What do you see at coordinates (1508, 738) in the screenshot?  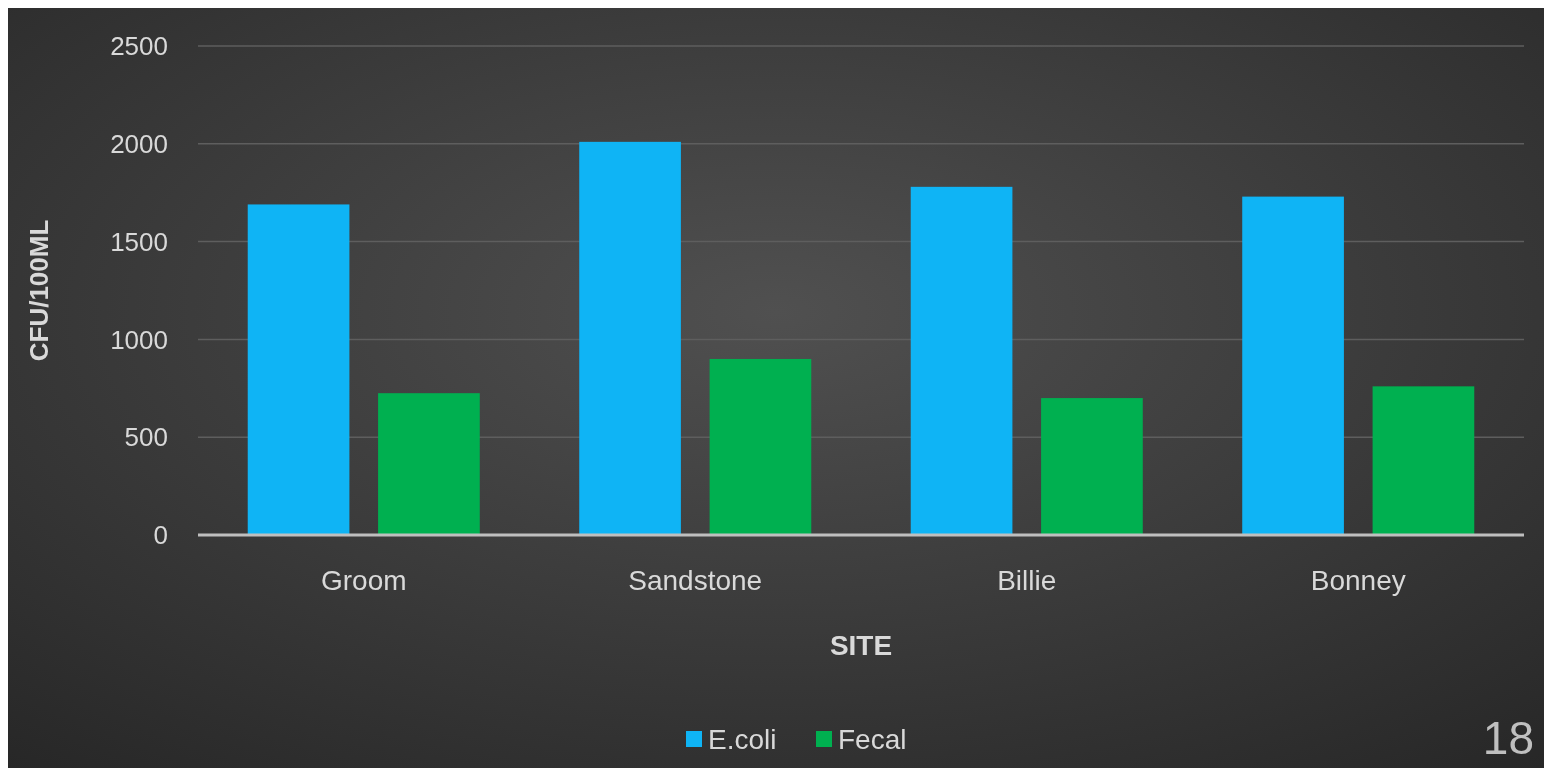 I see `text: 18` at bounding box center [1508, 738].